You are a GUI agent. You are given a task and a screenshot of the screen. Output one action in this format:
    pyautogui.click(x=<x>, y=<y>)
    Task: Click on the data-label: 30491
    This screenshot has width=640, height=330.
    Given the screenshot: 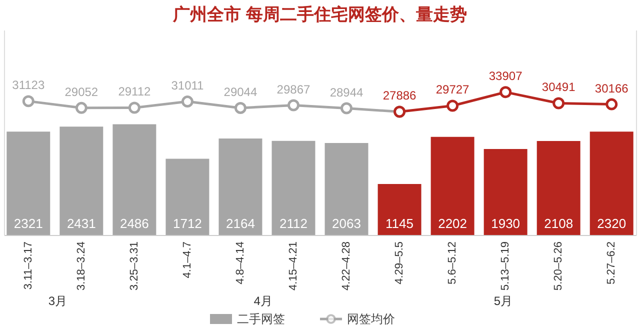 What is the action you would take?
    pyautogui.click(x=559, y=87)
    